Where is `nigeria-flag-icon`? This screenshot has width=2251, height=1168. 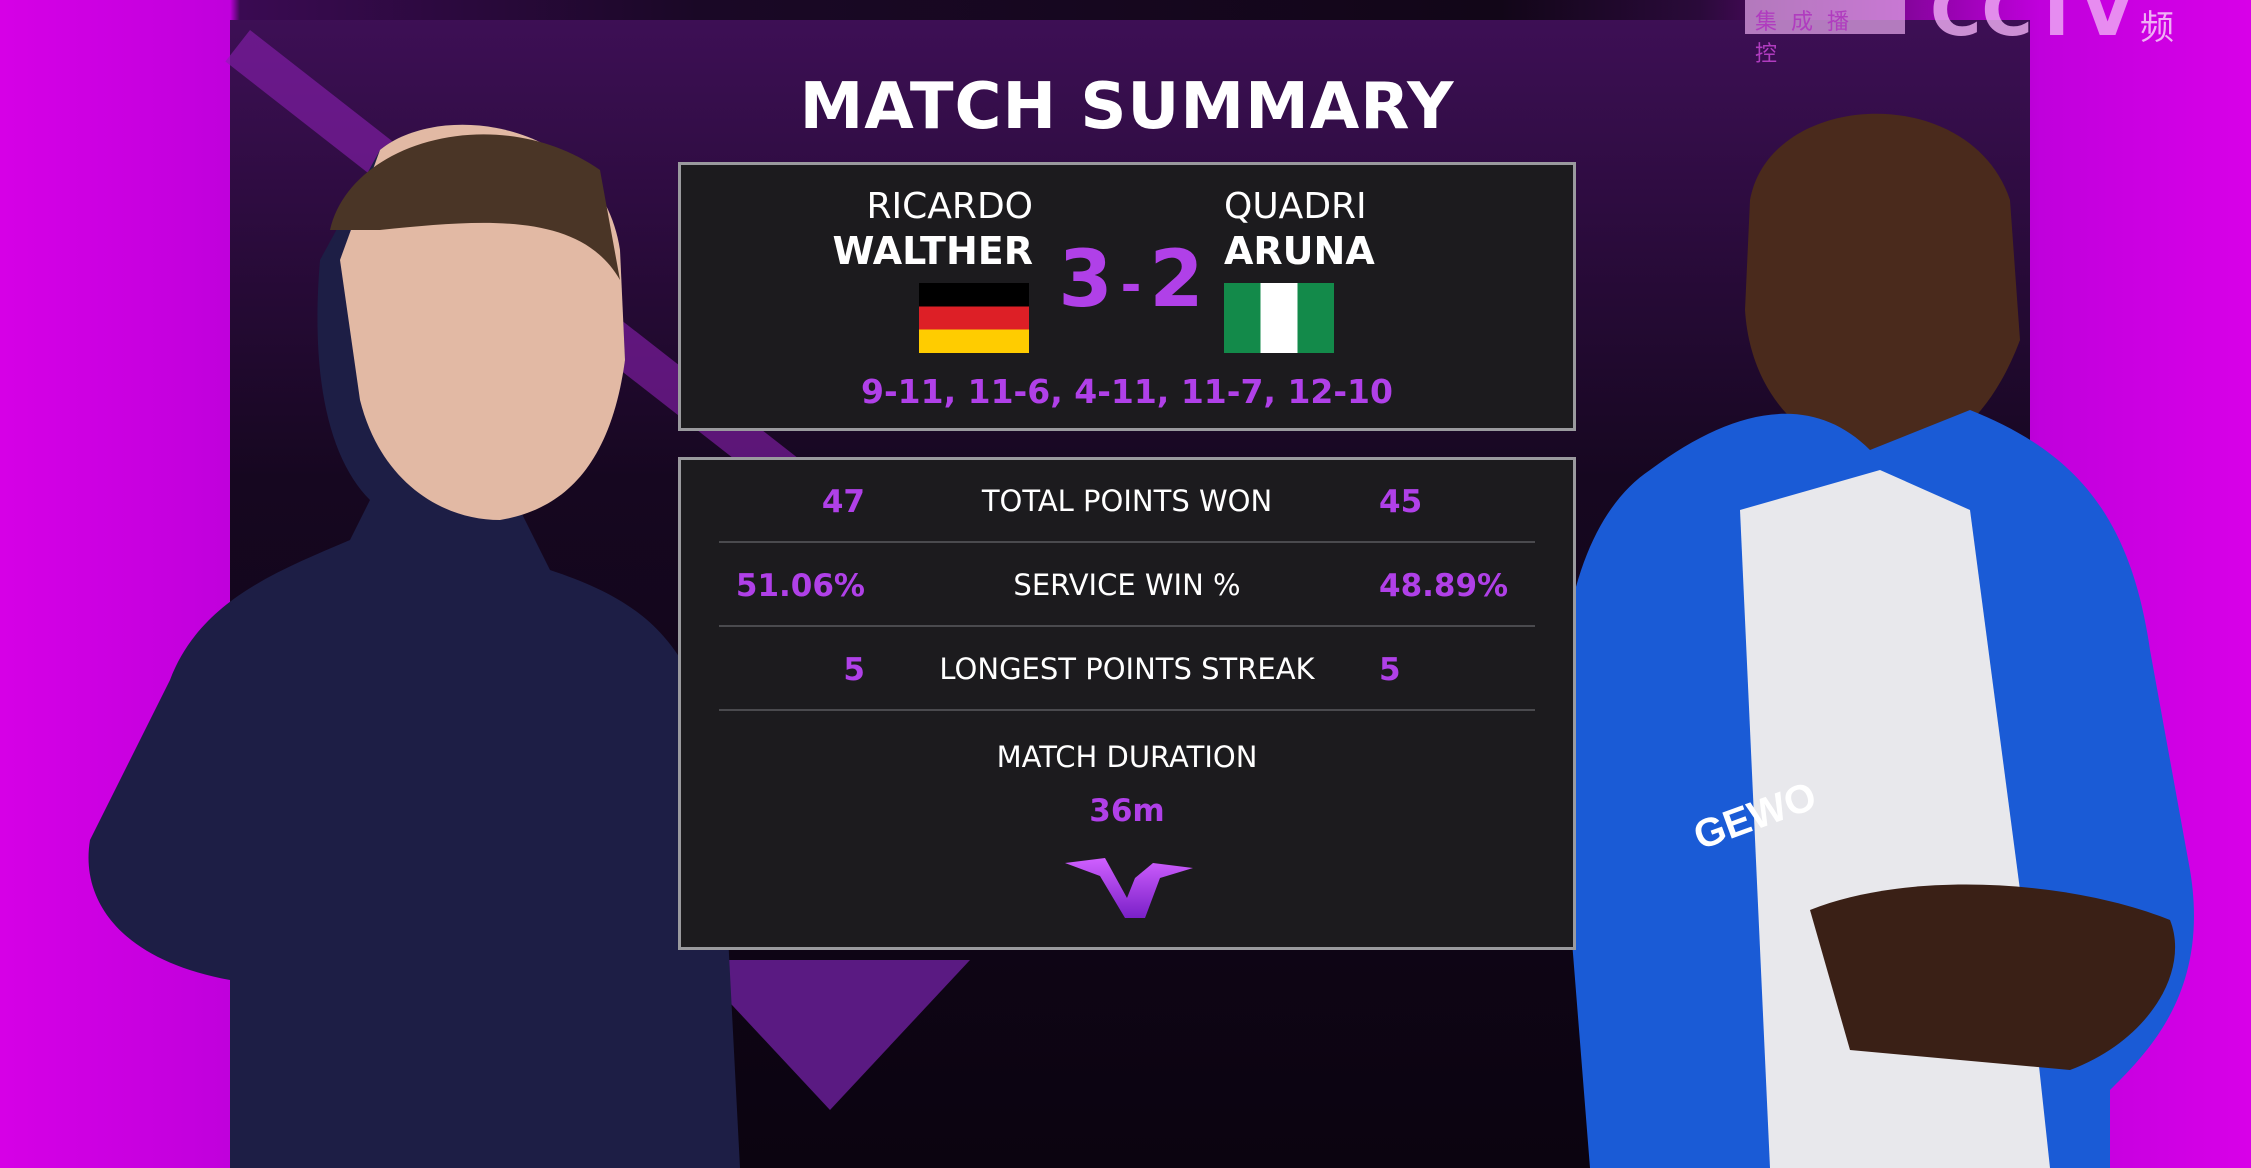
nigeria-flag-icon is located at coordinates (1279, 318).